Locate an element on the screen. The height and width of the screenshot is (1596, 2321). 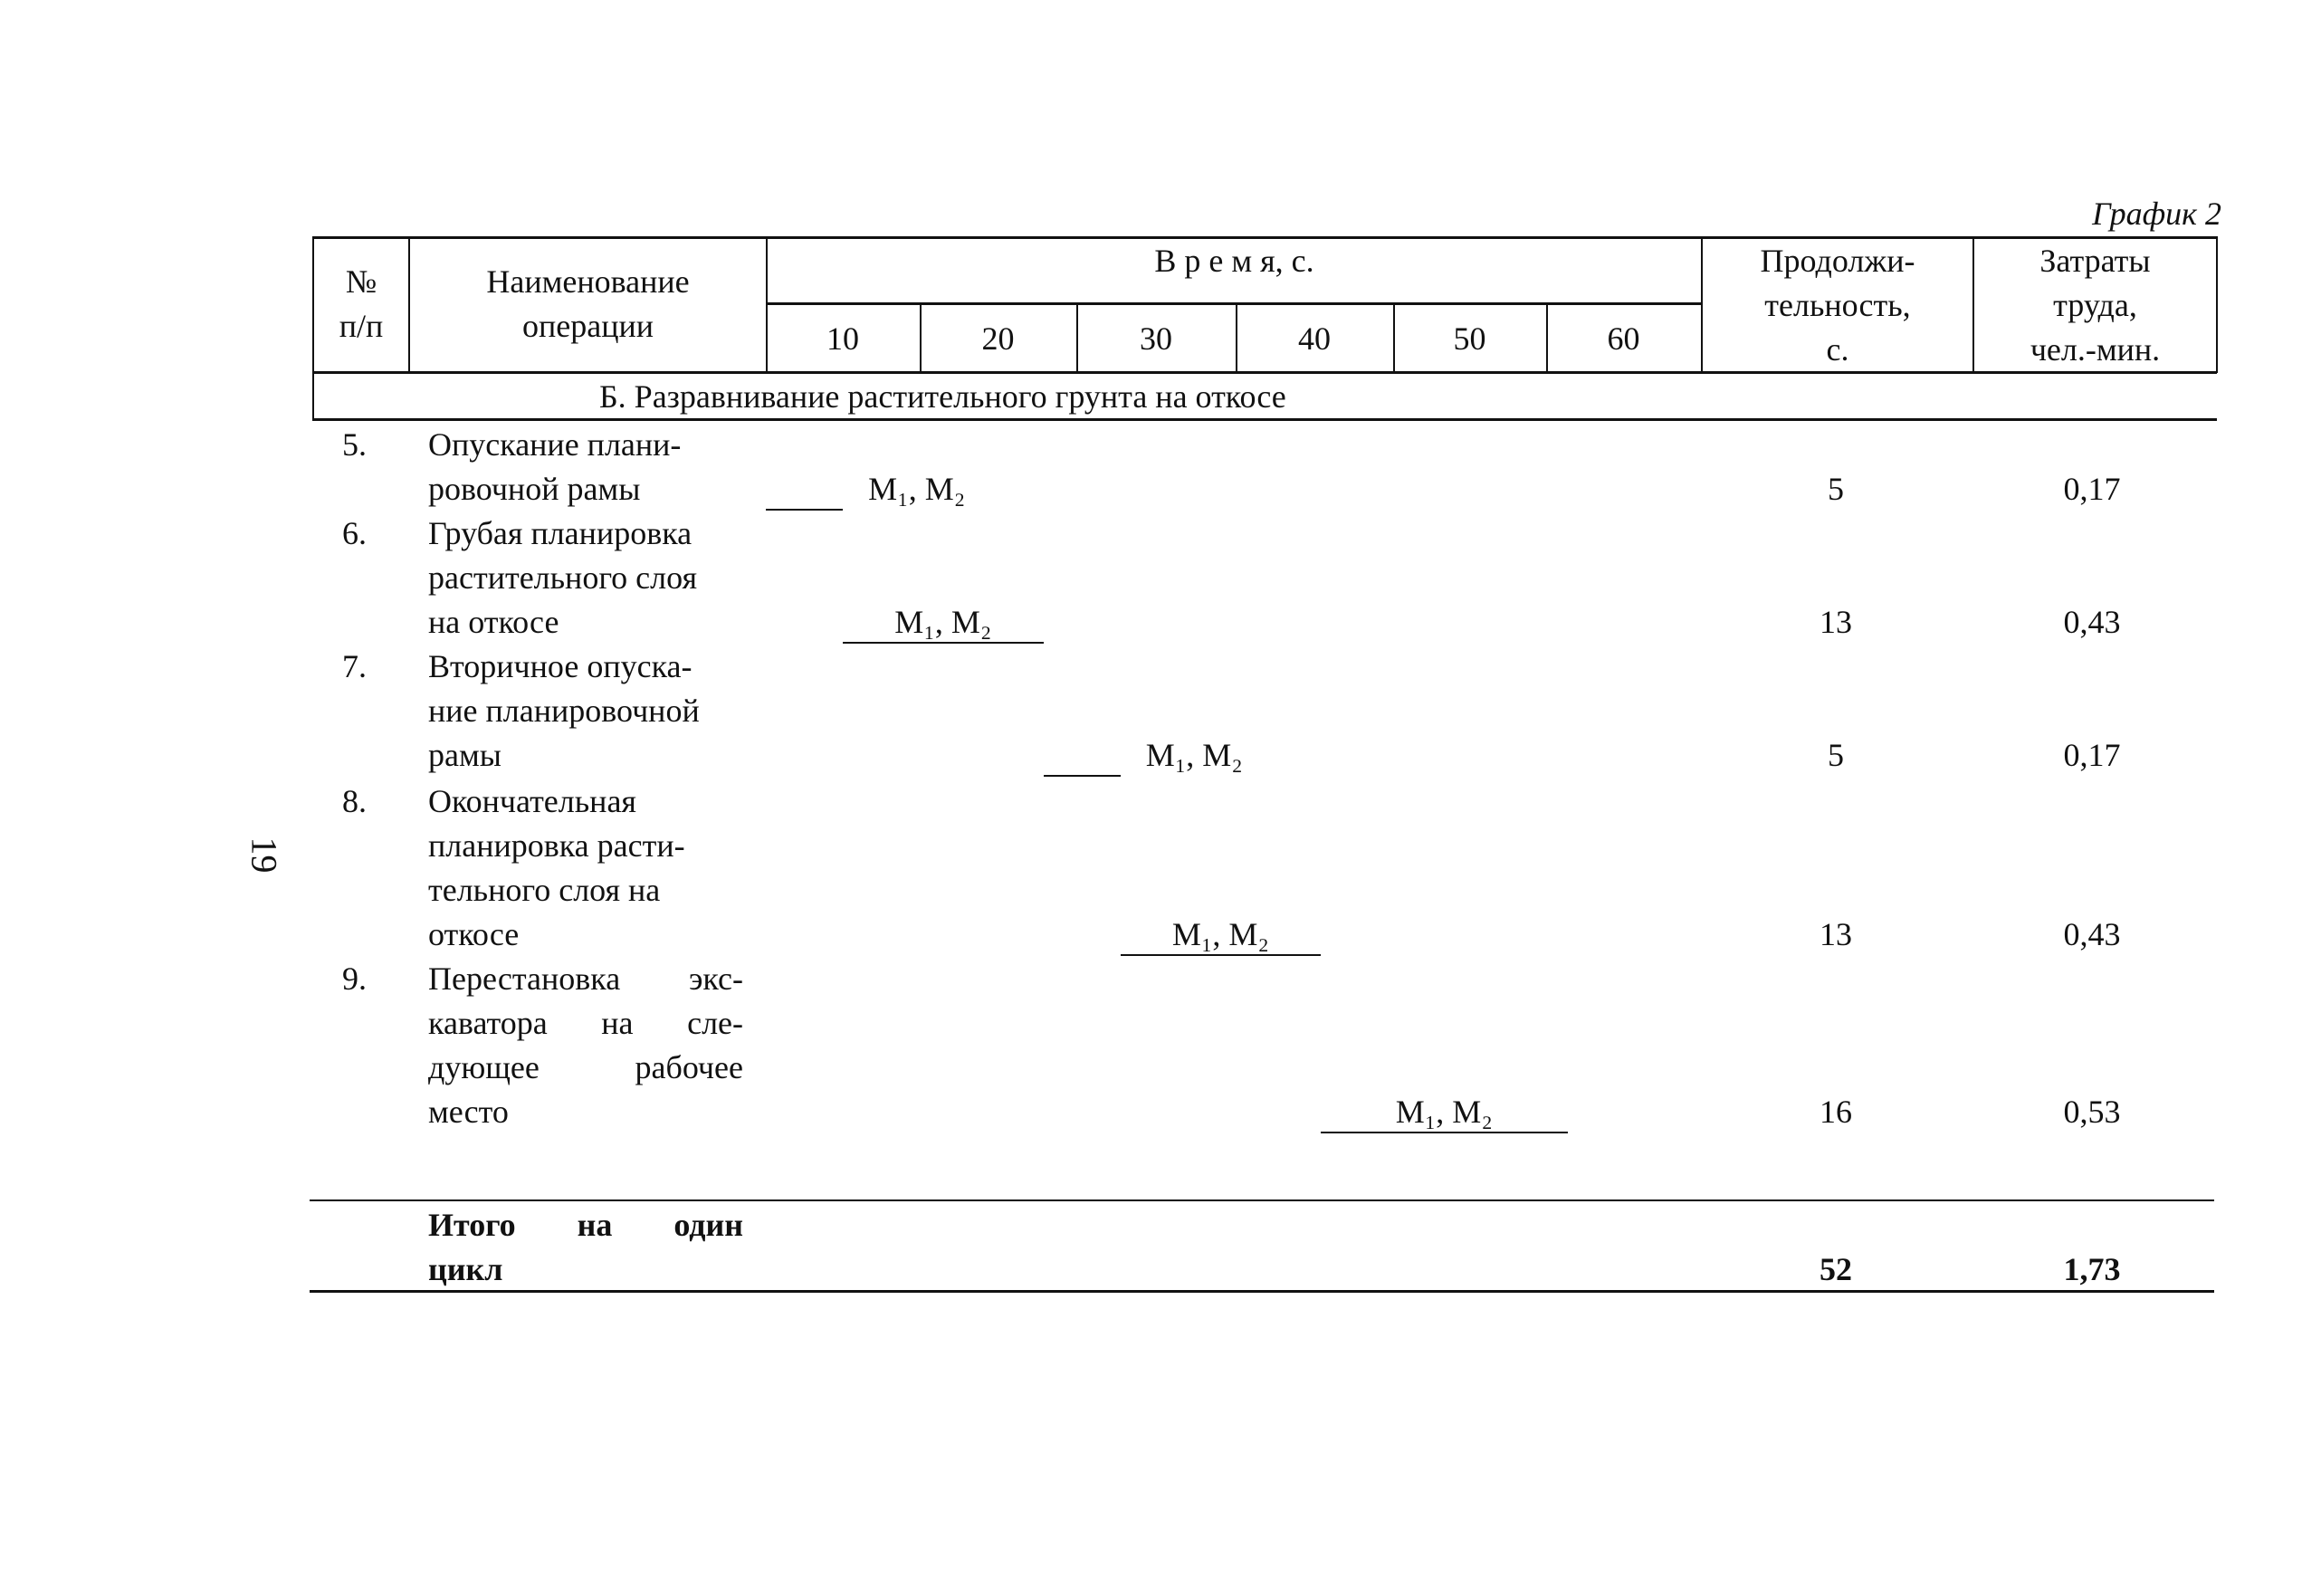
graph-label: График 2 is located at coordinates (2156, 214).